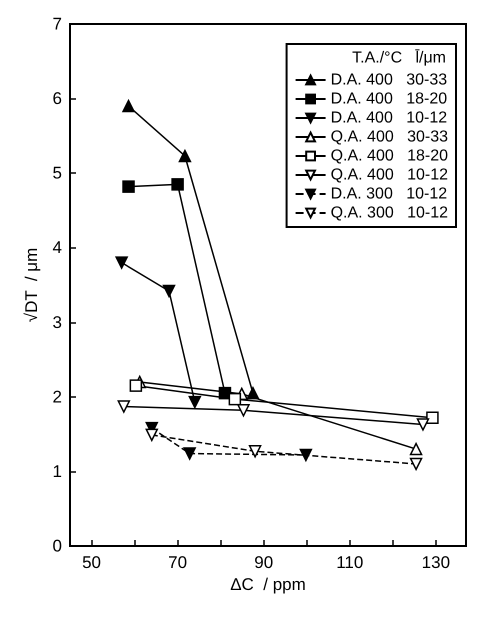 The width and height of the screenshot is (486, 617). Describe the element at coordinates (57, 322) in the screenshot. I see `y-tick-label: 3` at that location.